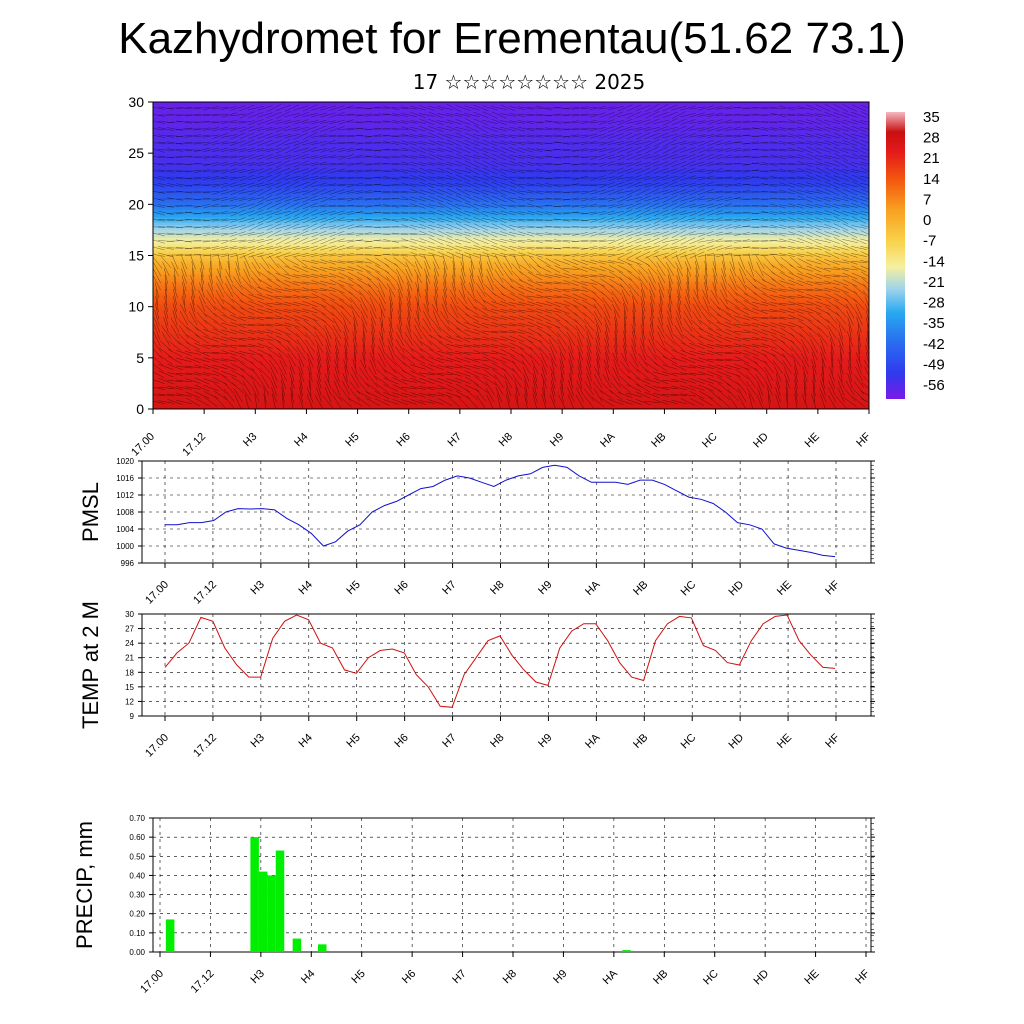 Image resolution: width=1024 pixels, height=1024 pixels. What do you see at coordinates (129, 687) in the screenshot?
I see `ytick-label: 15` at bounding box center [129, 687].